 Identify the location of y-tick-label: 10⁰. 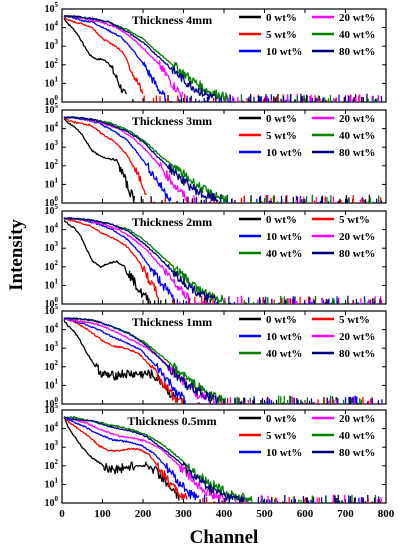
(52, 502).